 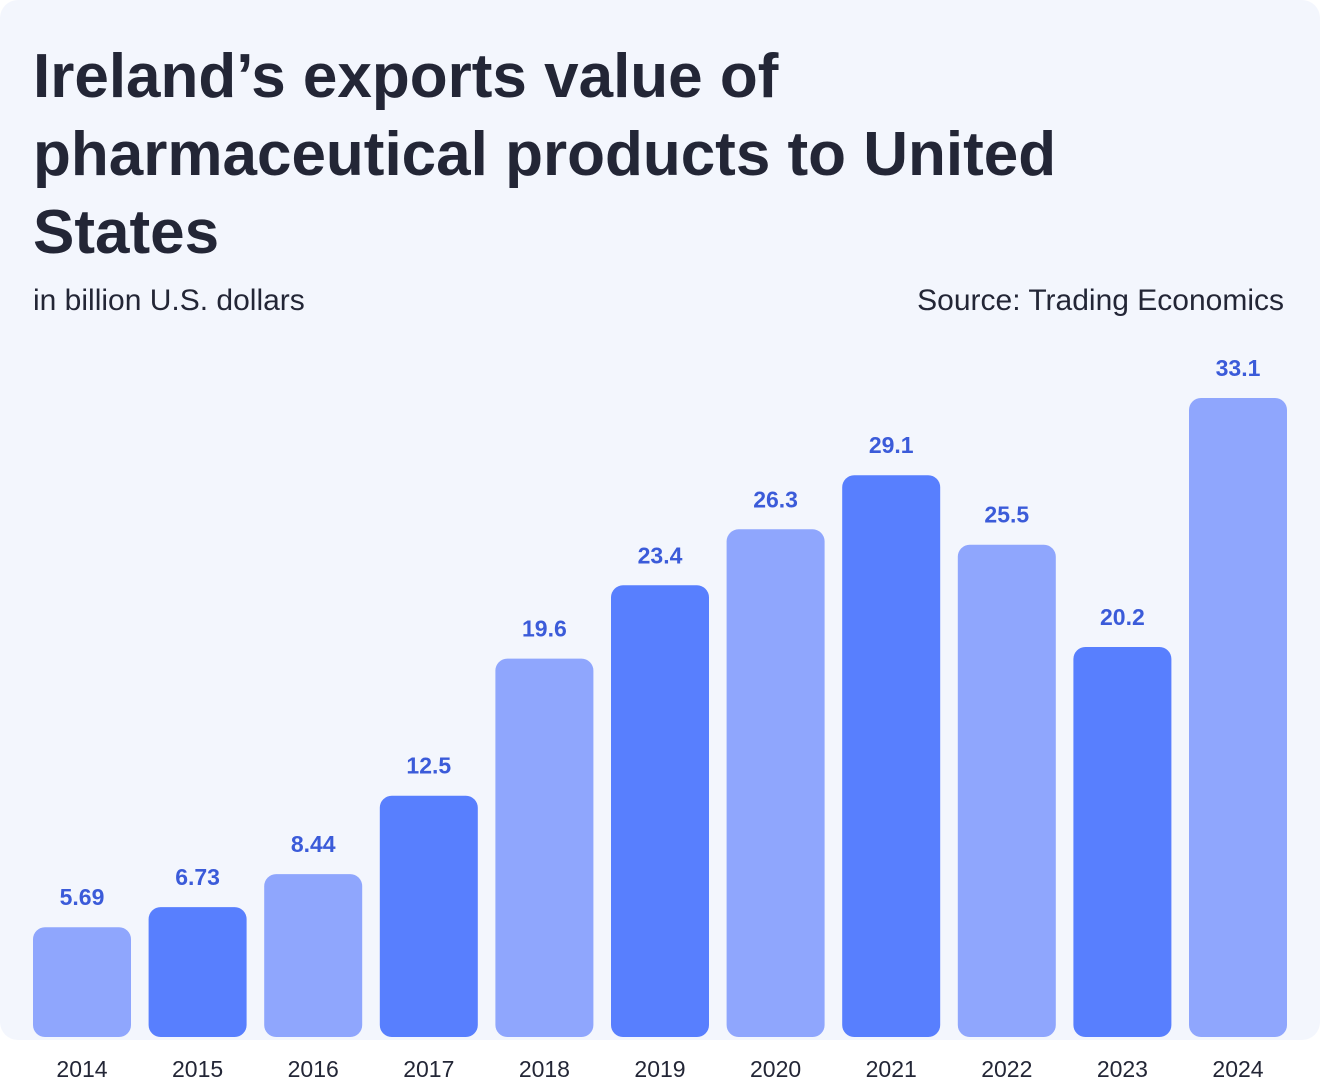 I want to click on bar-2014, so click(x=82, y=982).